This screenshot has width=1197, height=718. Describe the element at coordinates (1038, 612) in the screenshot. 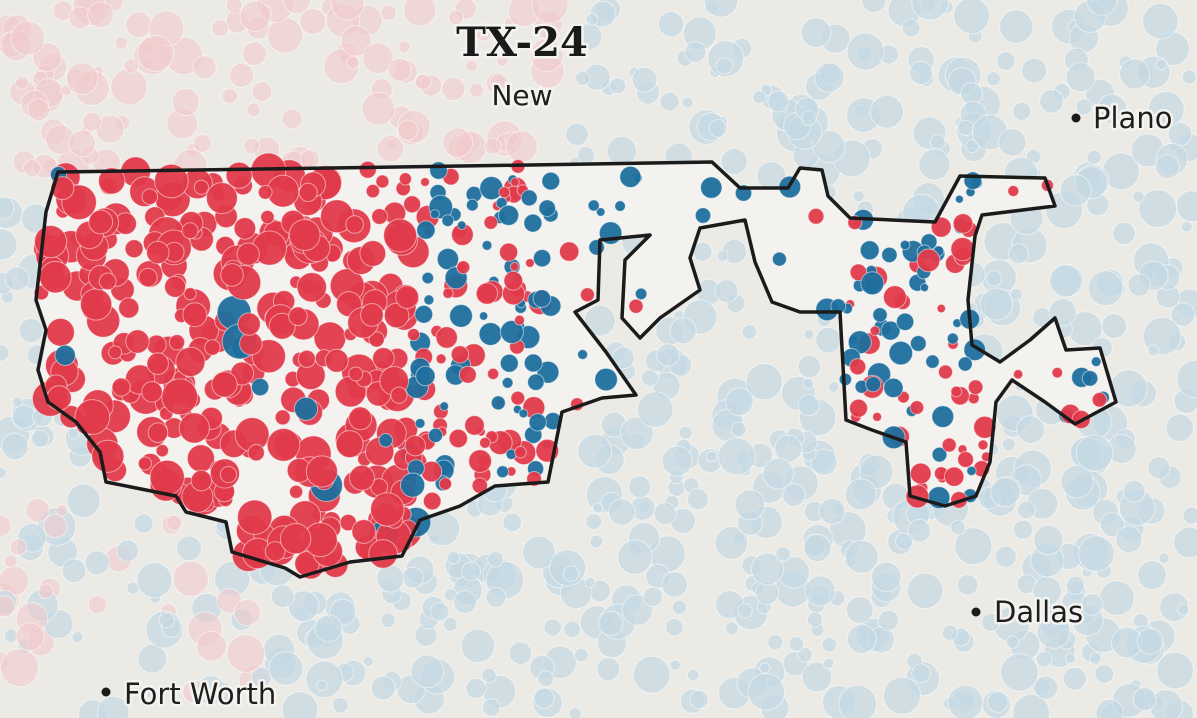

I see `city-label: Dallas` at that location.